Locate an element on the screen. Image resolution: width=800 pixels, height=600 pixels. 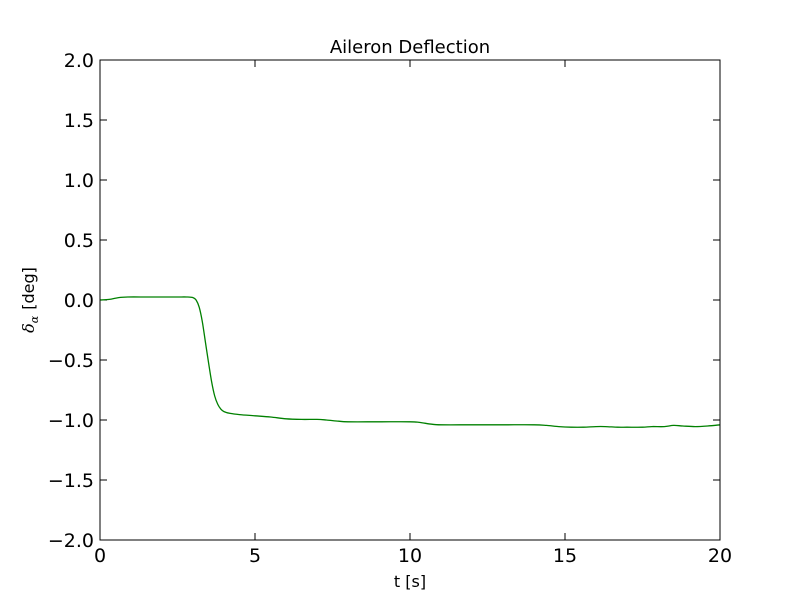
x-tick-label: 20 is located at coordinates (720, 556).